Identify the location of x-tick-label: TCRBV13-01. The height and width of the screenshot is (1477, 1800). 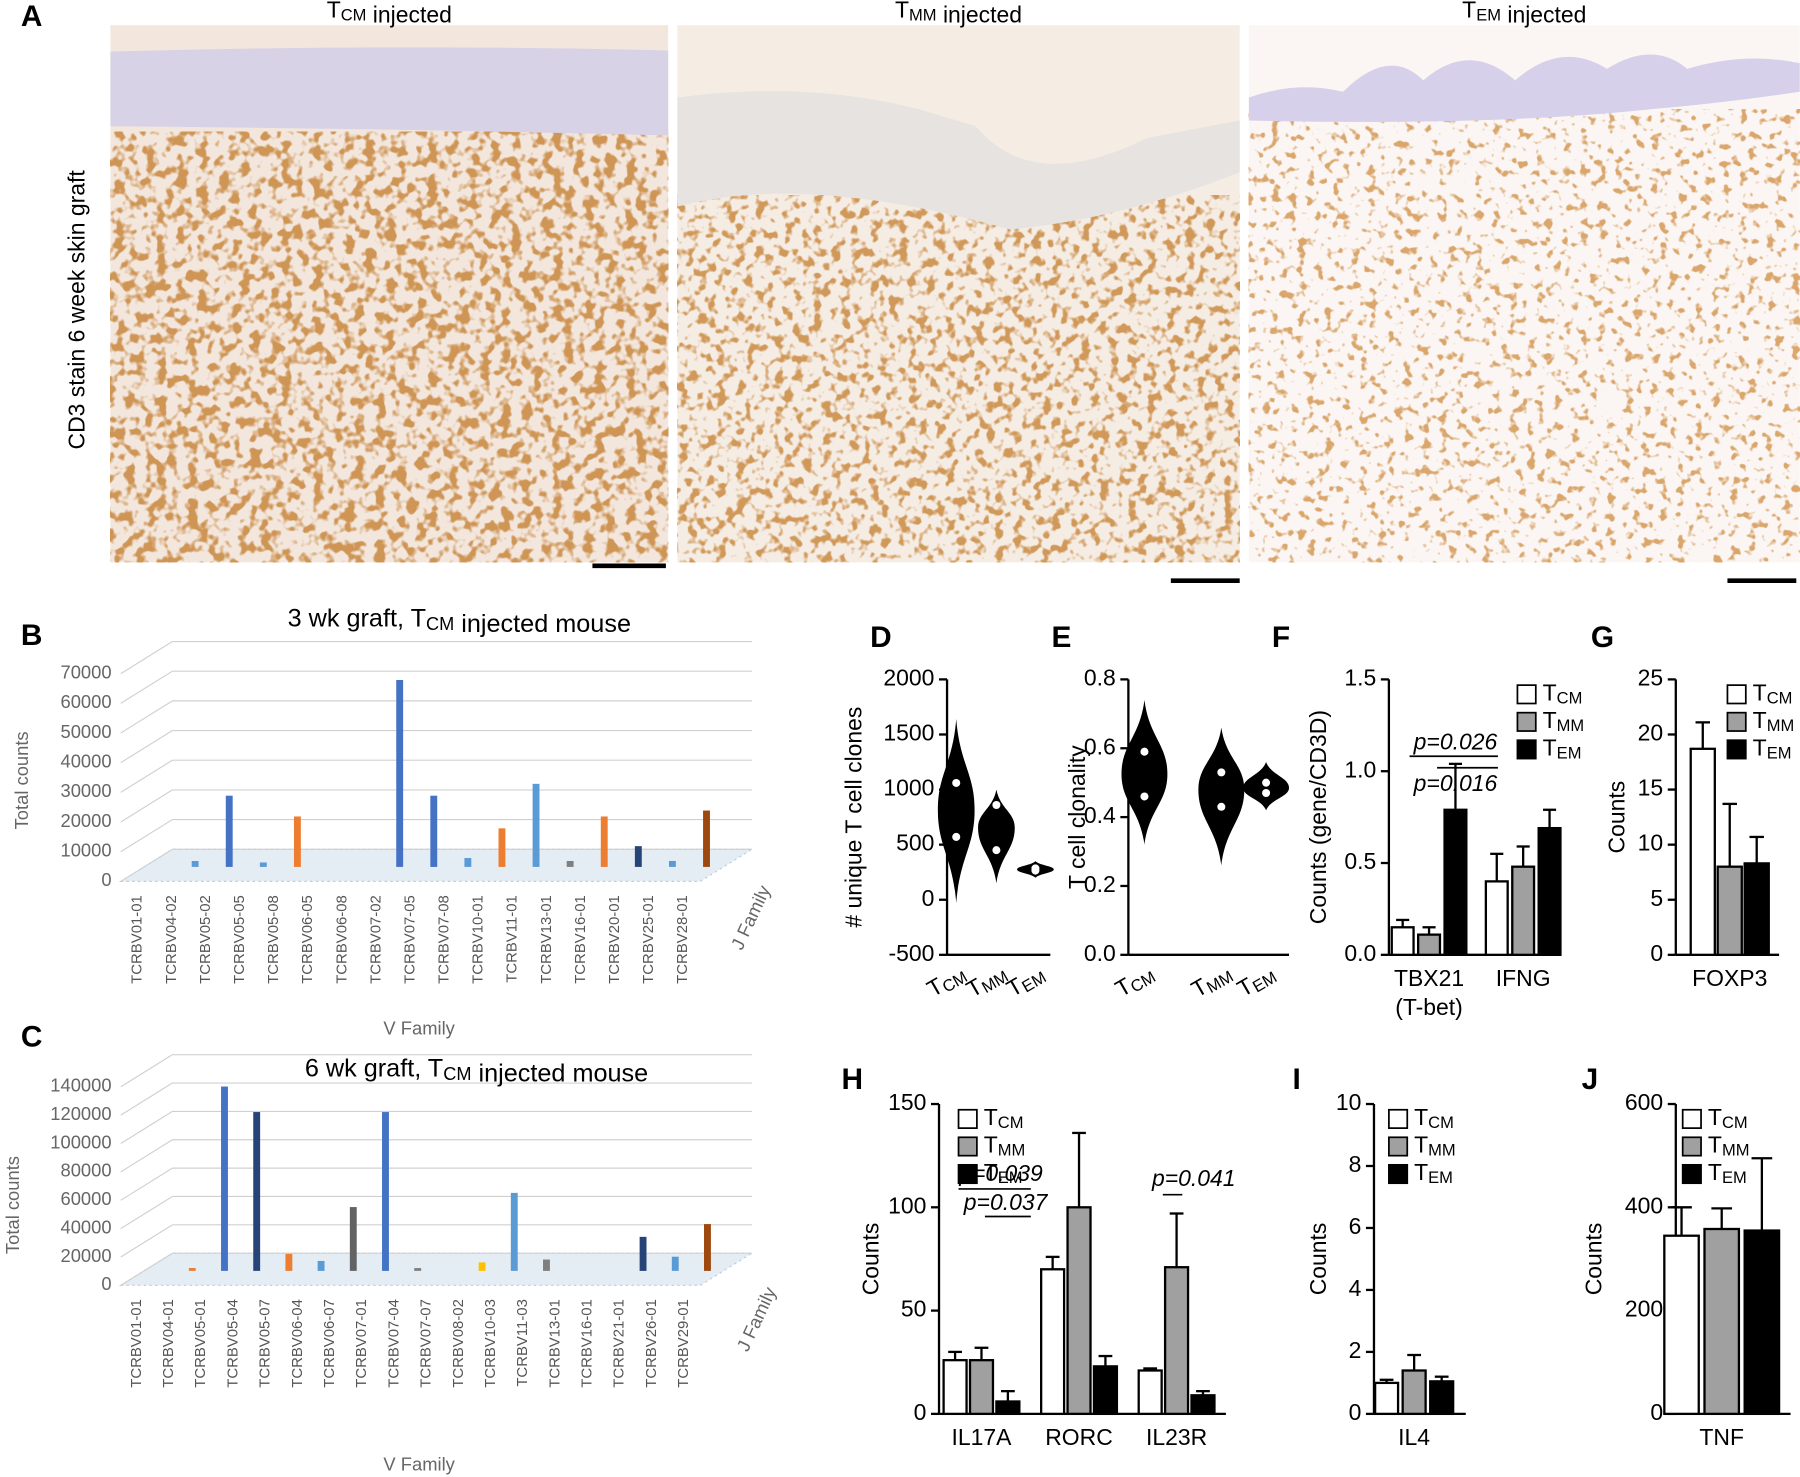
(555, 1343).